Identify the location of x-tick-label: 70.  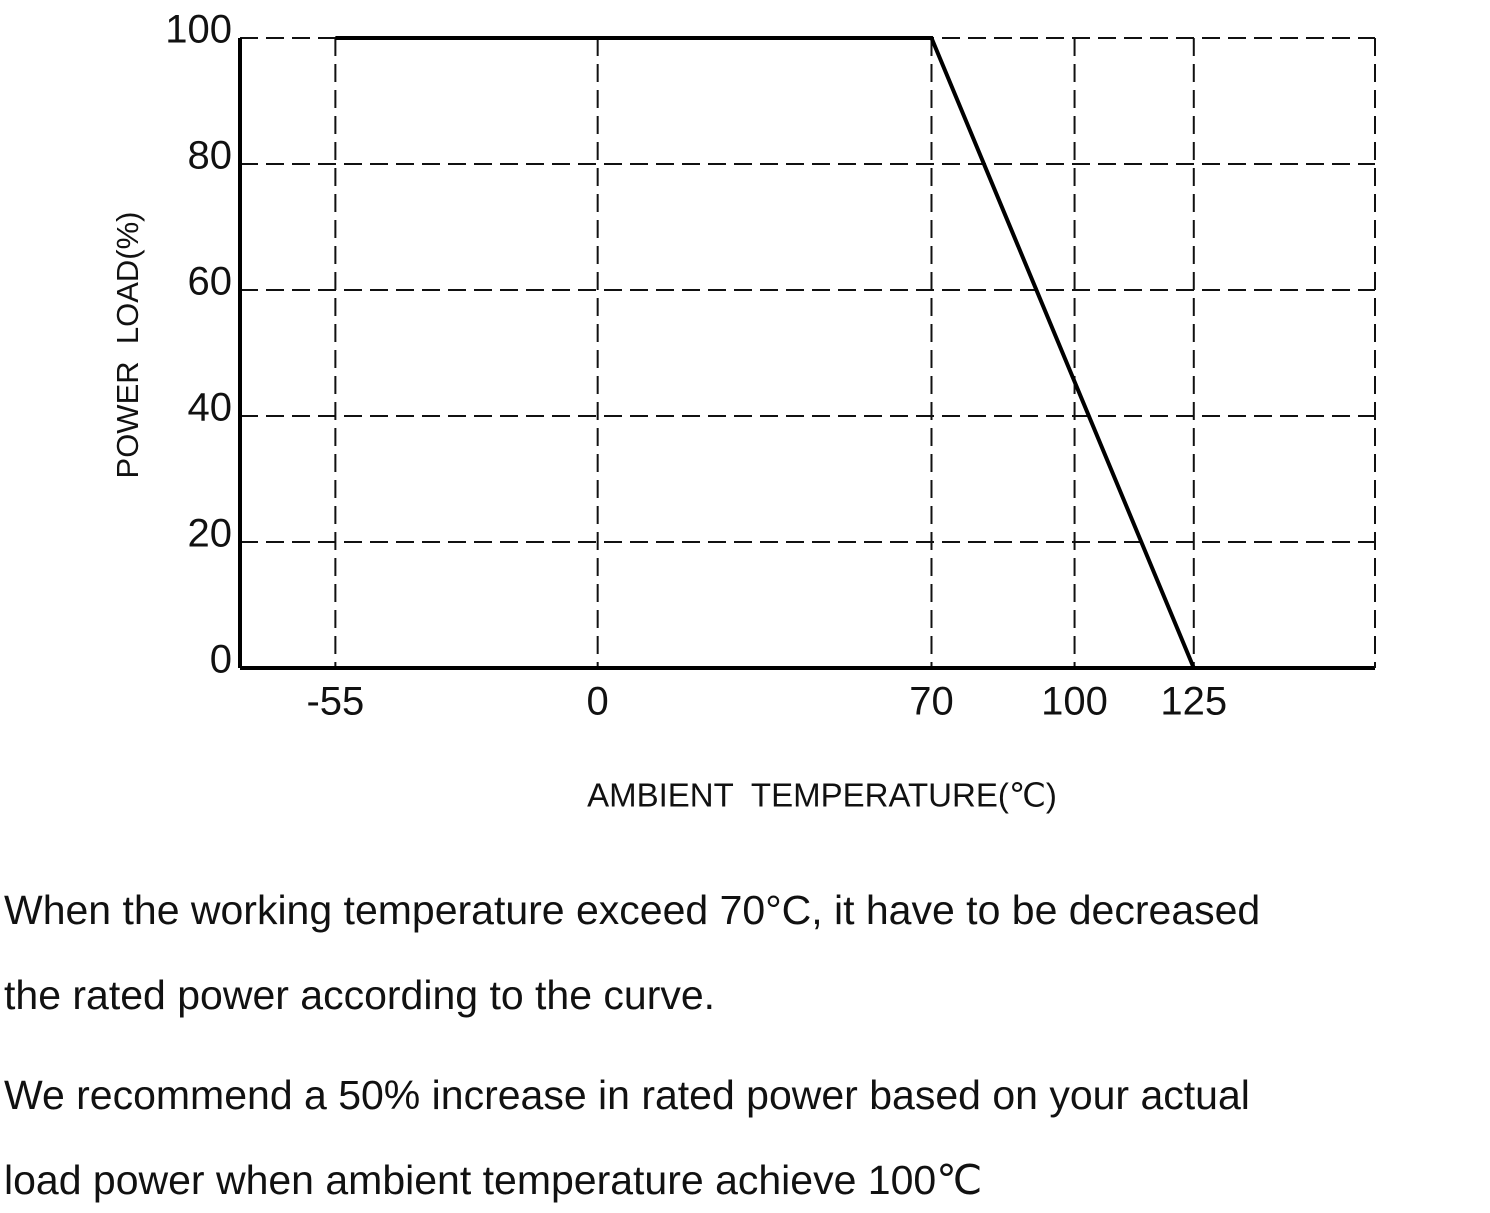
(931, 702).